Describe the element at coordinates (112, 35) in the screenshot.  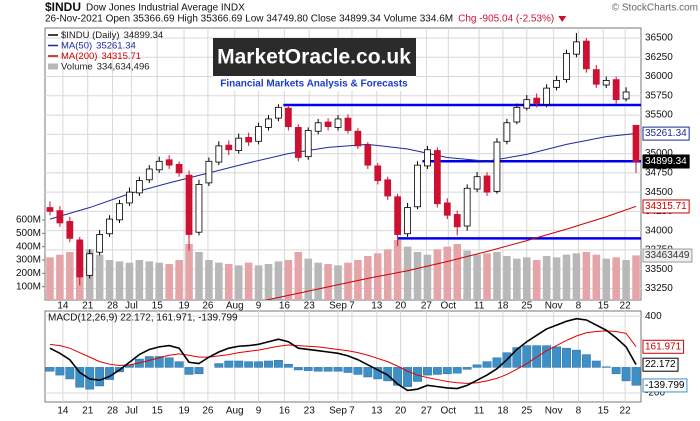
I see `legend-label: $INDU (Daily) 34899.34` at that location.